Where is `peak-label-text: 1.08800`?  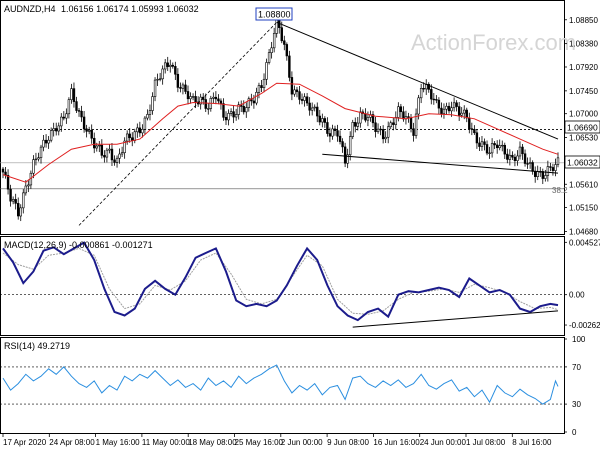
peak-label-text: 1.08800 is located at coordinates (274, 15).